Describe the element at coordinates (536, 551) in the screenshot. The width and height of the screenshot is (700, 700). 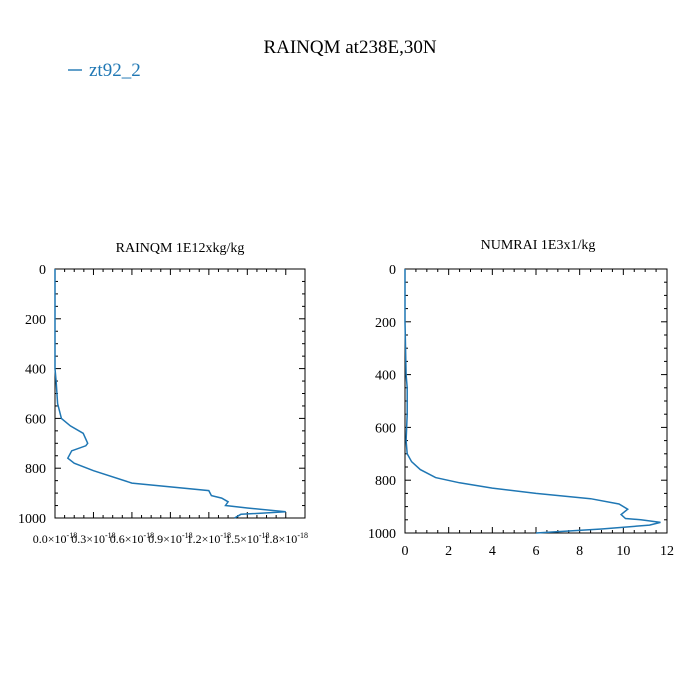
I see `x-tick-label: 6` at that location.